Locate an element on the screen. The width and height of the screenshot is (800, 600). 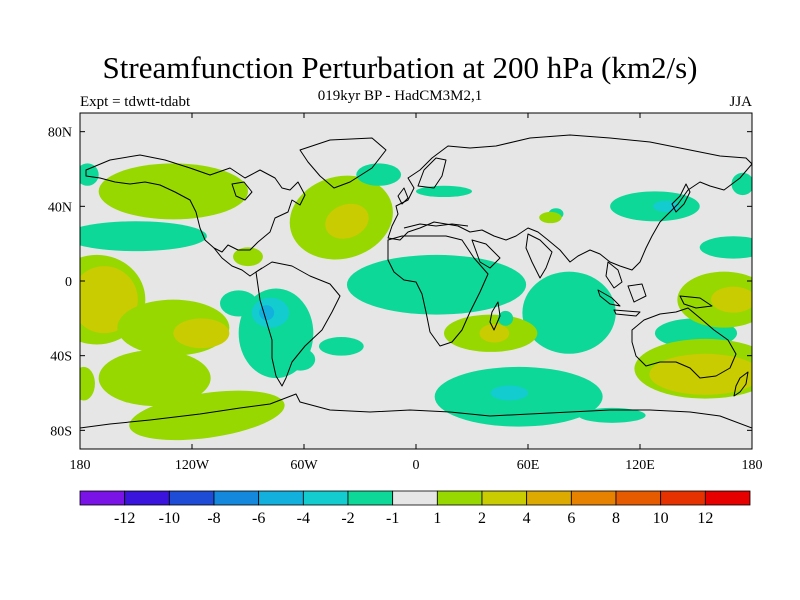
coastline-india is located at coordinates (539, 256).